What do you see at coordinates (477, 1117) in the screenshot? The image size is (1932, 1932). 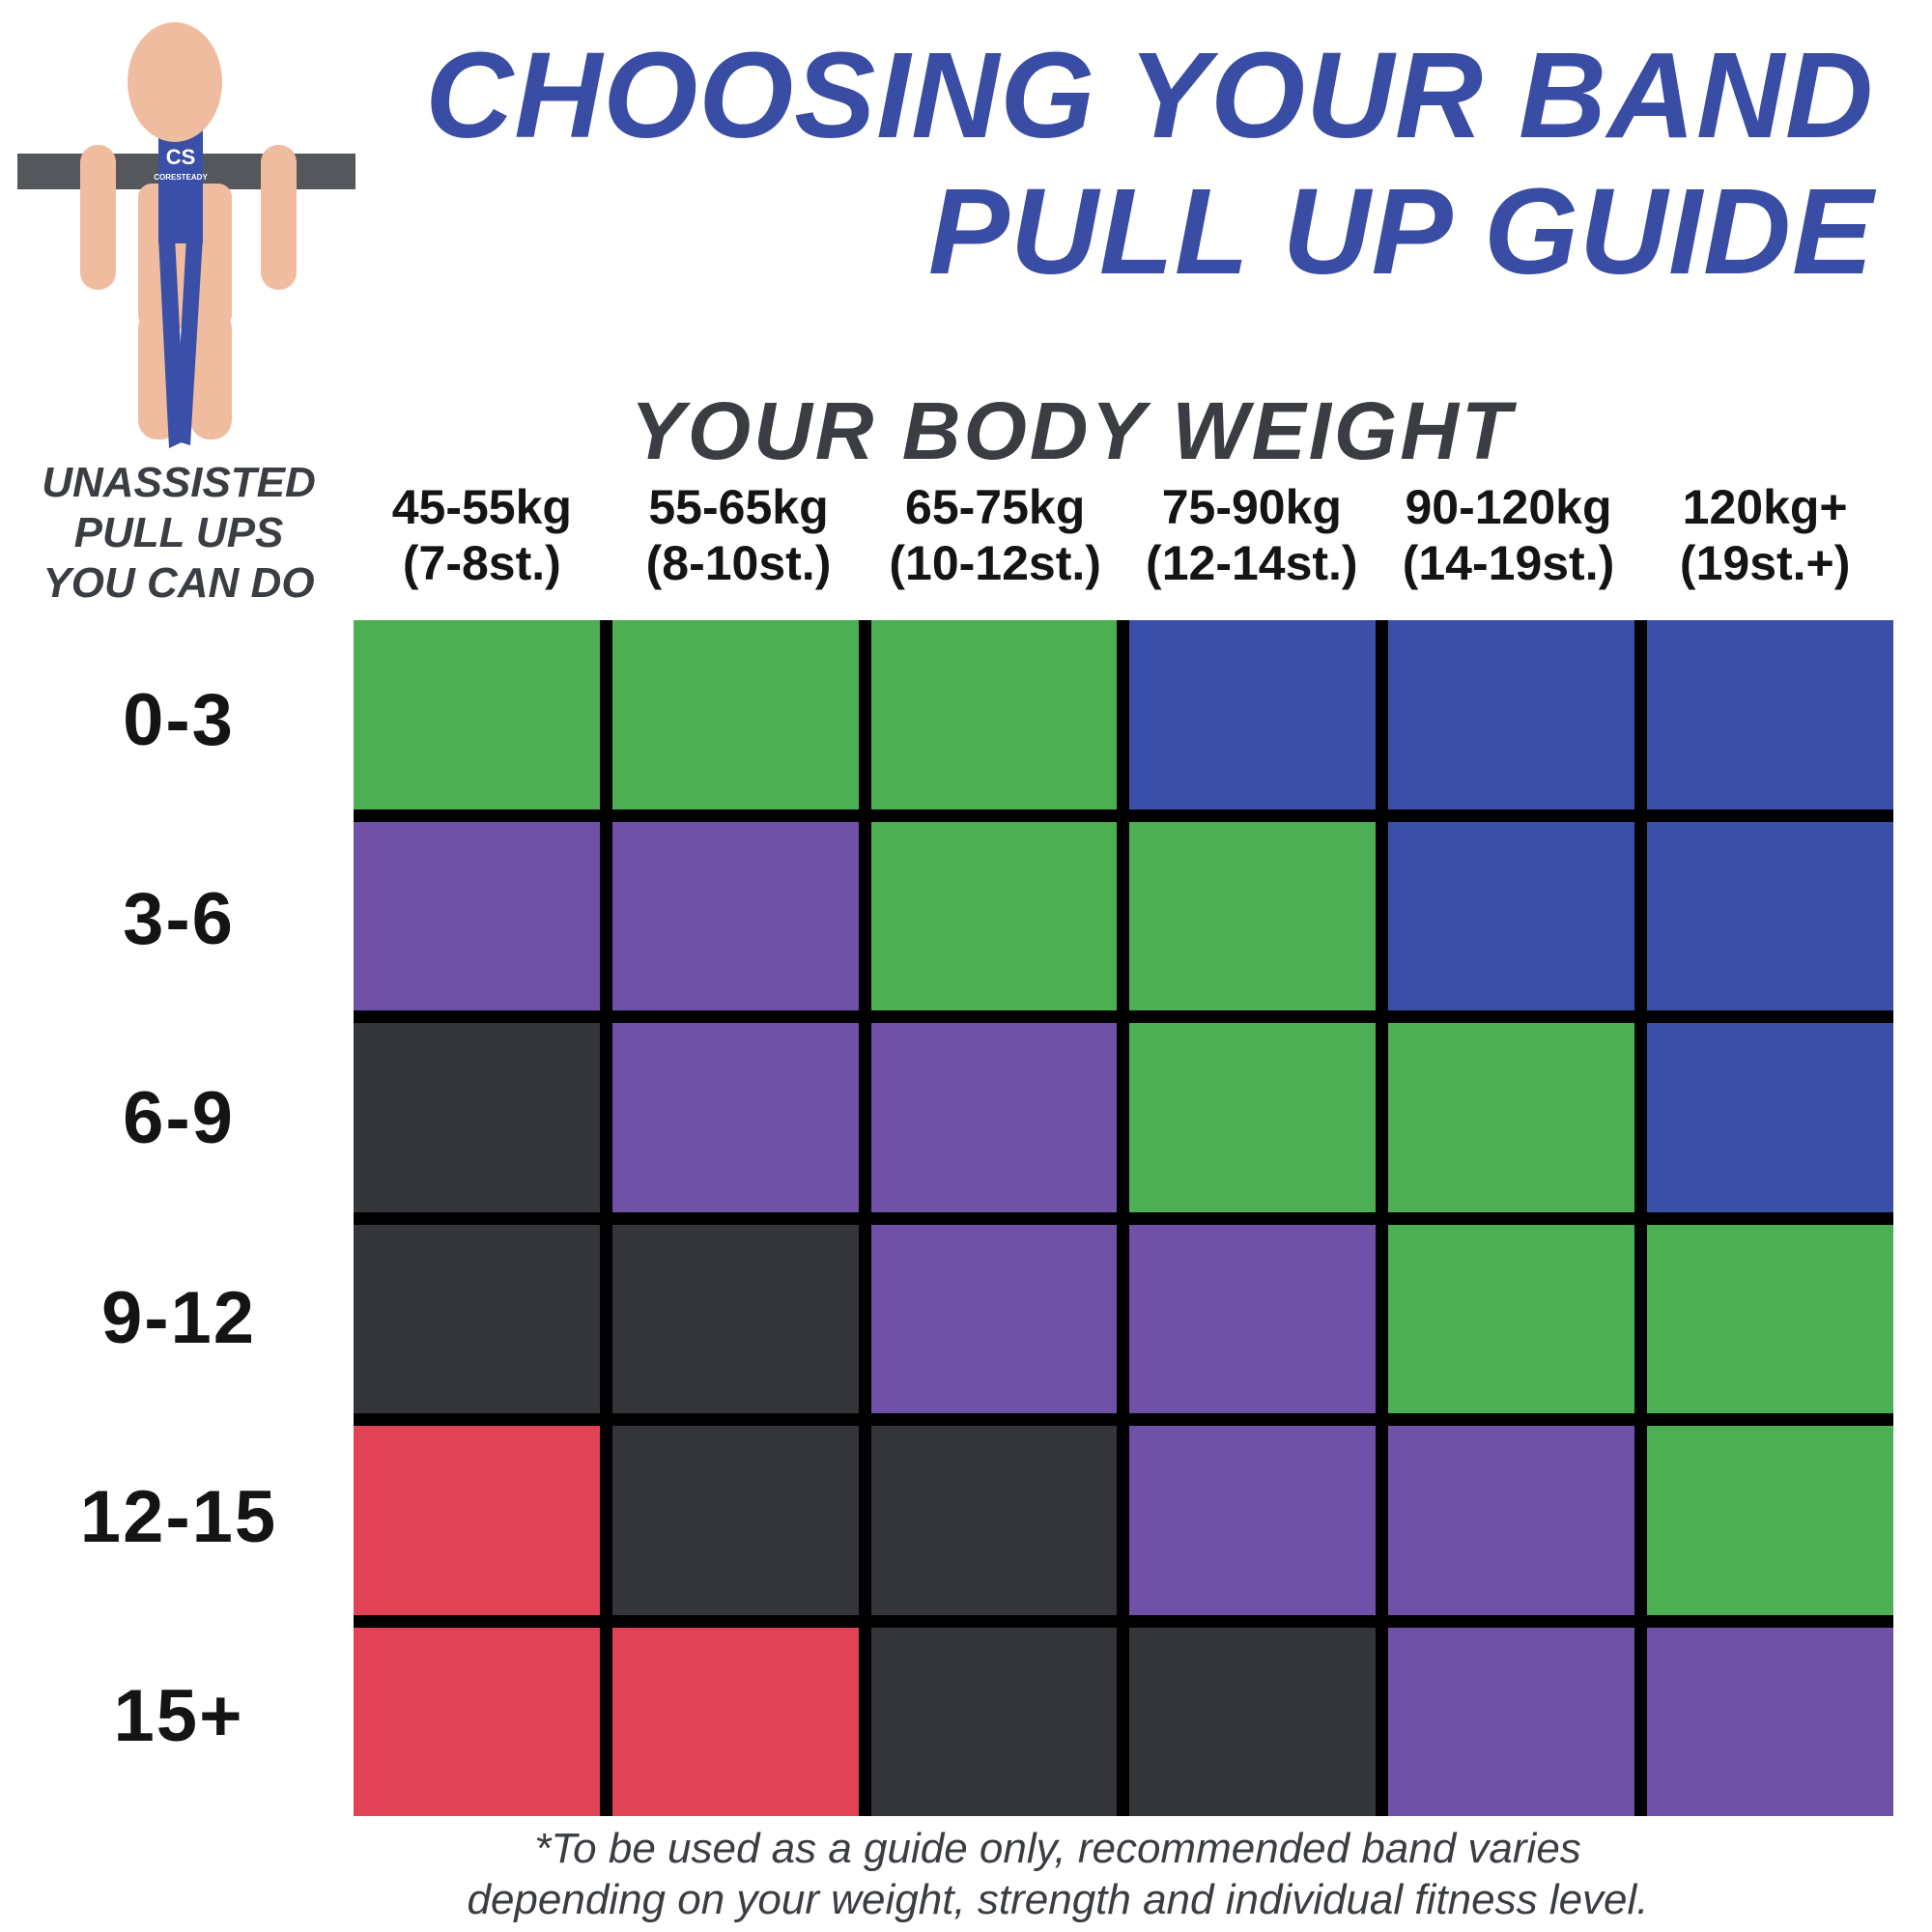 I see `grid-cell-r3c1-black-band` at bounding box center [477, 1117].